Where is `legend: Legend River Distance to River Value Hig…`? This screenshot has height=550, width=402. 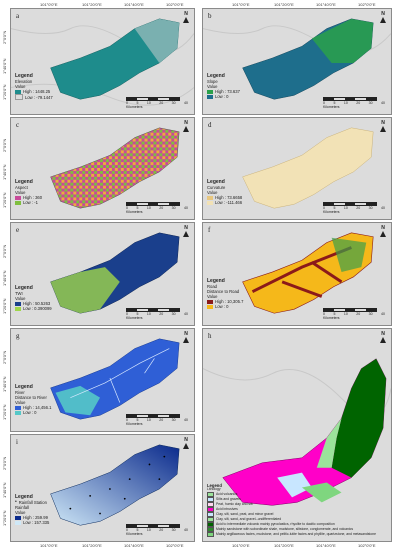 legend: Legend River Distance to River Value Hig… is located at coordinates (33, 399).